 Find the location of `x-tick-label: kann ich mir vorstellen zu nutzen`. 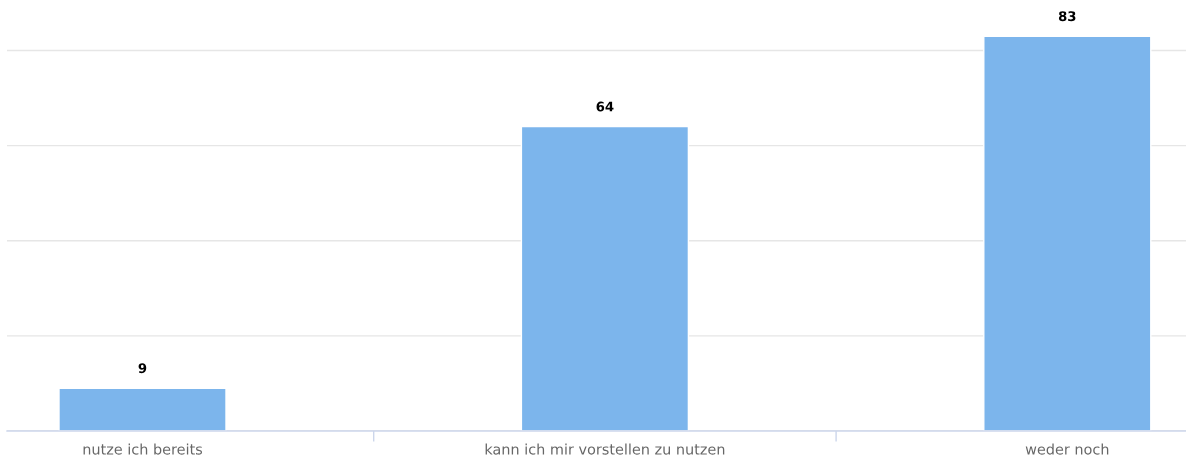

x-tick-label: kann ich mir vorstellen zu nutzen is located at coordinates (605, 449).